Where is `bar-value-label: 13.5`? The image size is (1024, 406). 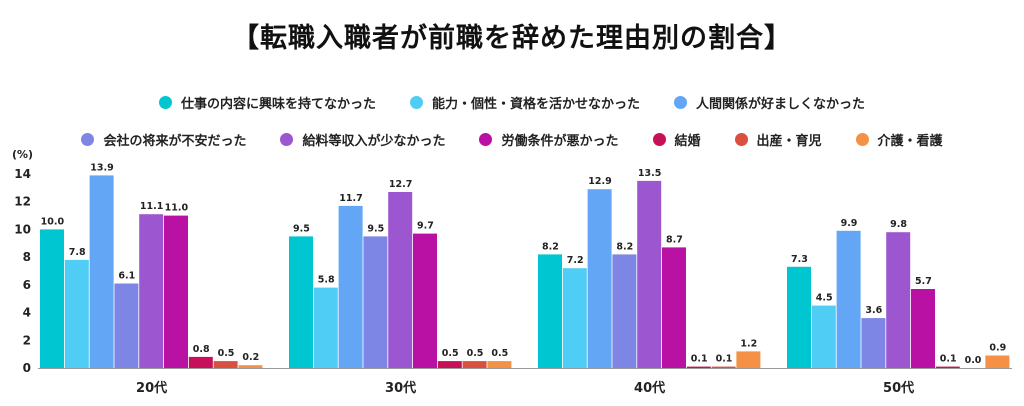 bar-value-label: 13.5 is located at coordinates (649, 173).